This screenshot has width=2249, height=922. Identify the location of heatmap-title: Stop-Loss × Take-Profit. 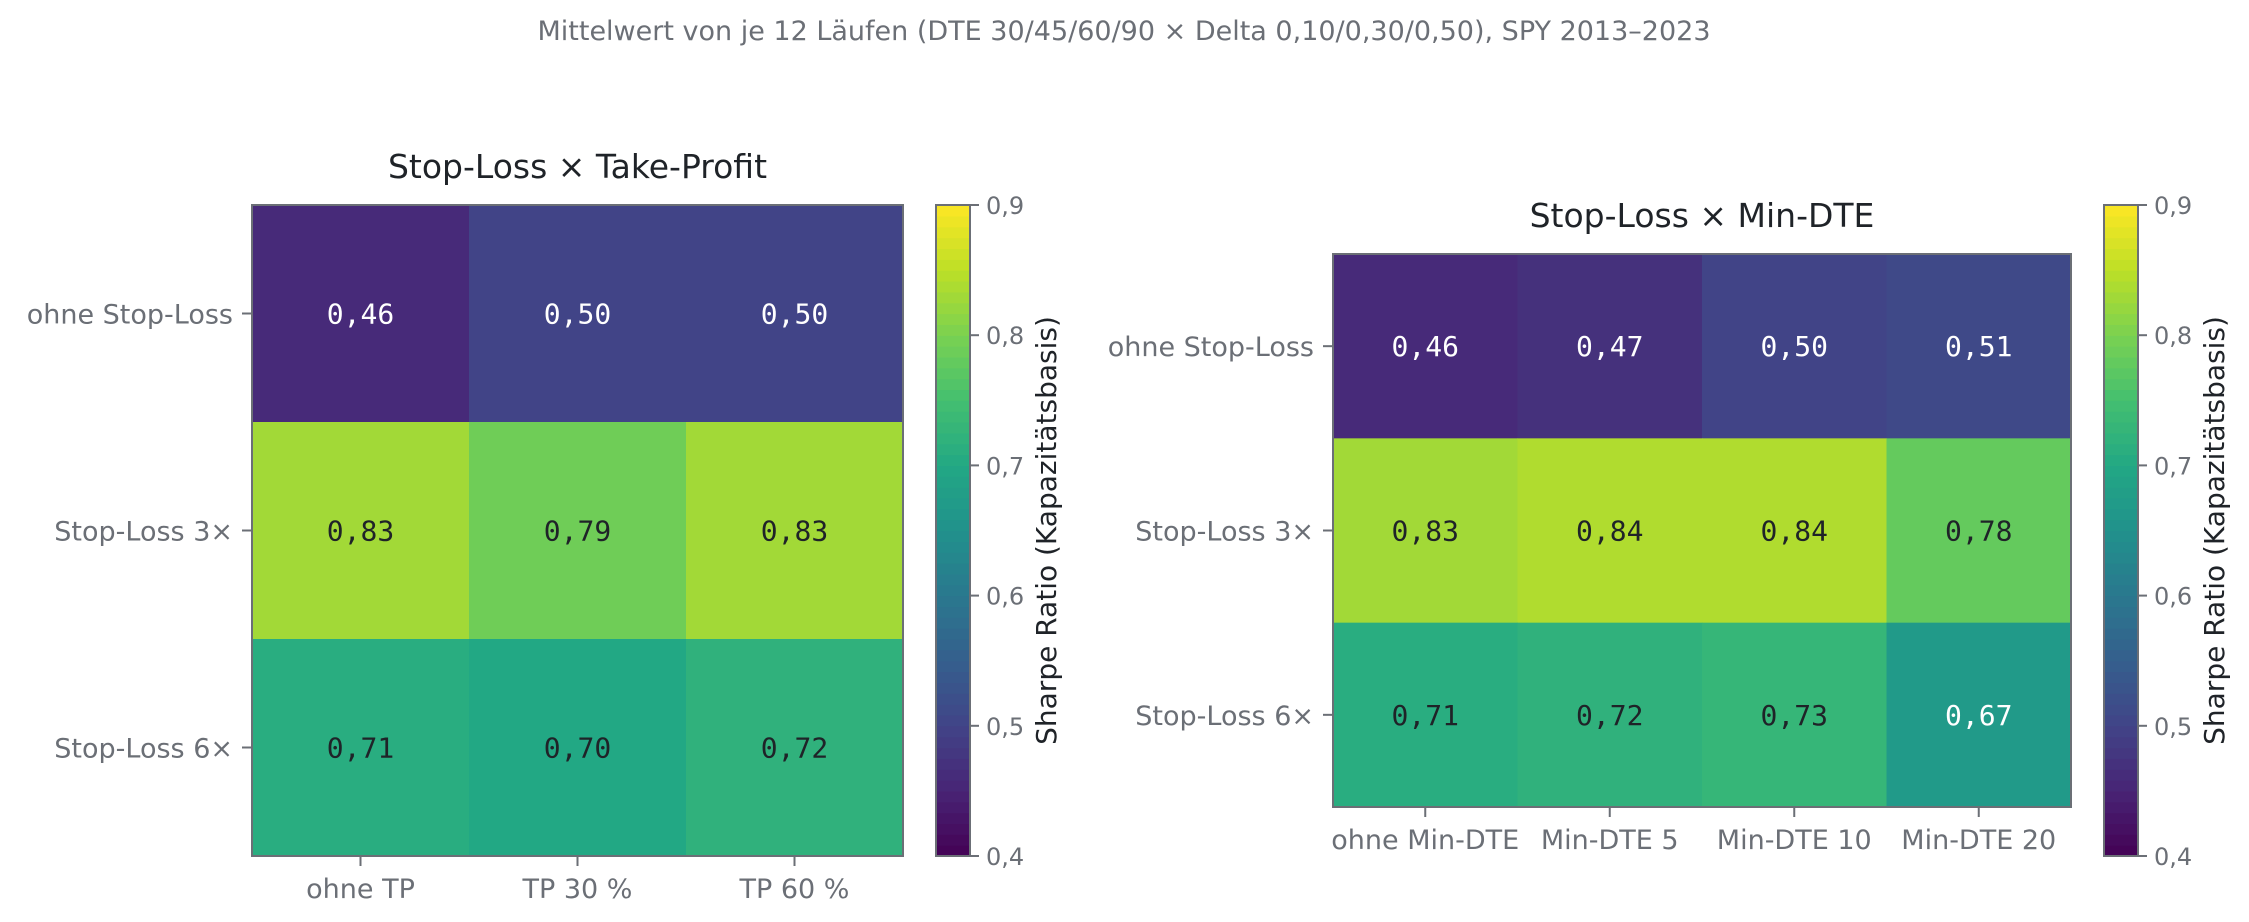
(577, 166).